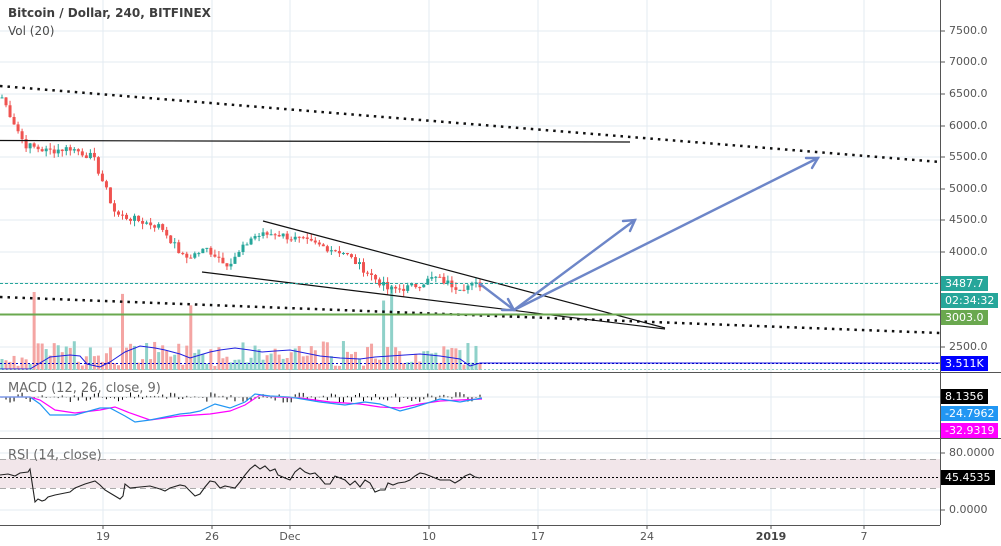 The image size is (1001, 546). Describe the element at coordinates (970, 300) in the screenshot. I see `bar-countdown-tag: 02:34:32` at that location.